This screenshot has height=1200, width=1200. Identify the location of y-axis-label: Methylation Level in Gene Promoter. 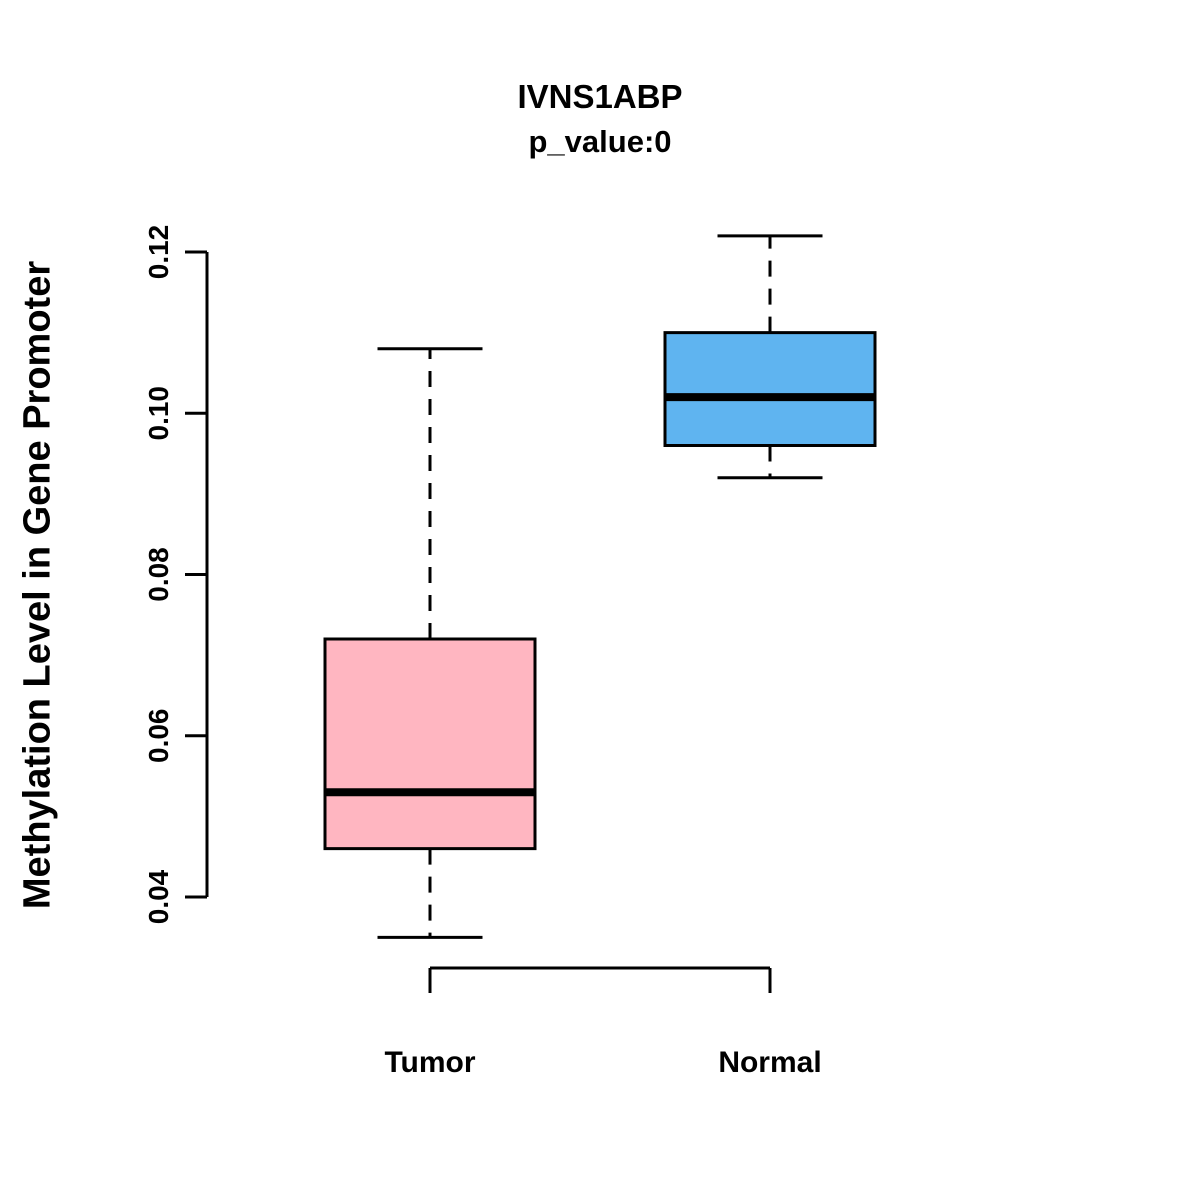
(37, 585).